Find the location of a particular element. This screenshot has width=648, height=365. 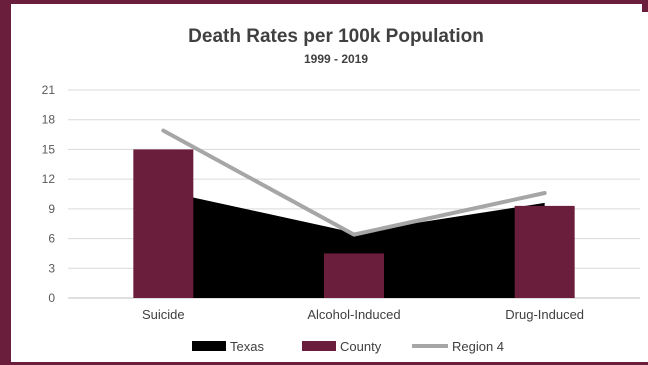

legend: Texas County Region 4 is located at coordinates (348, 346).